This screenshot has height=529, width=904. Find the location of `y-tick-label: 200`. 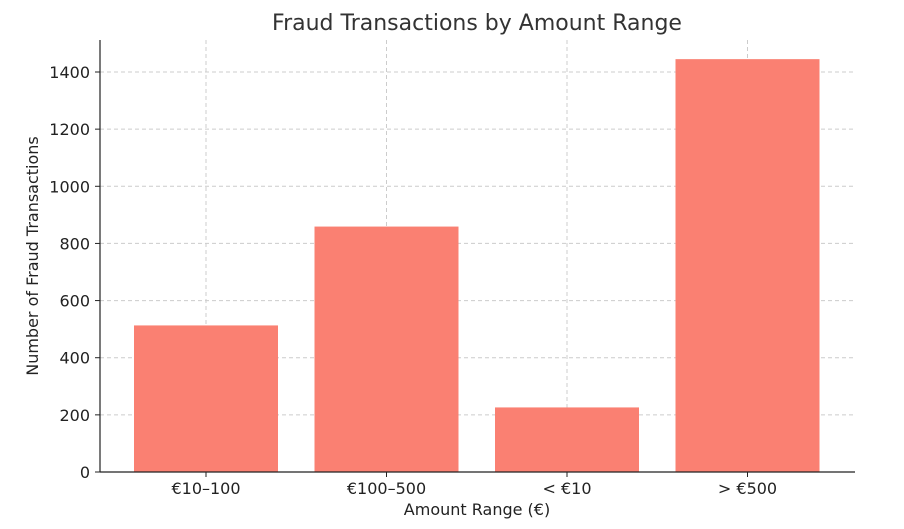

y-tick-label: 200 is located at coordinates (74, 415).